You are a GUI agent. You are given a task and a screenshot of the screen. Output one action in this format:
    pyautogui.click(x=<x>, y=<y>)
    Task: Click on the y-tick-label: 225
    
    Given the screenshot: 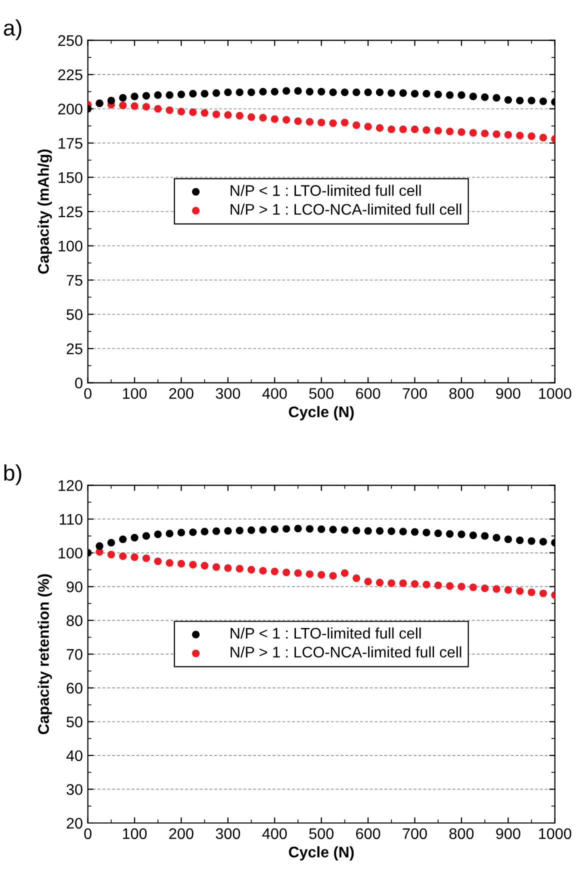 What is the action you would take?
    pyautogui.click(x=70, y=74)
    